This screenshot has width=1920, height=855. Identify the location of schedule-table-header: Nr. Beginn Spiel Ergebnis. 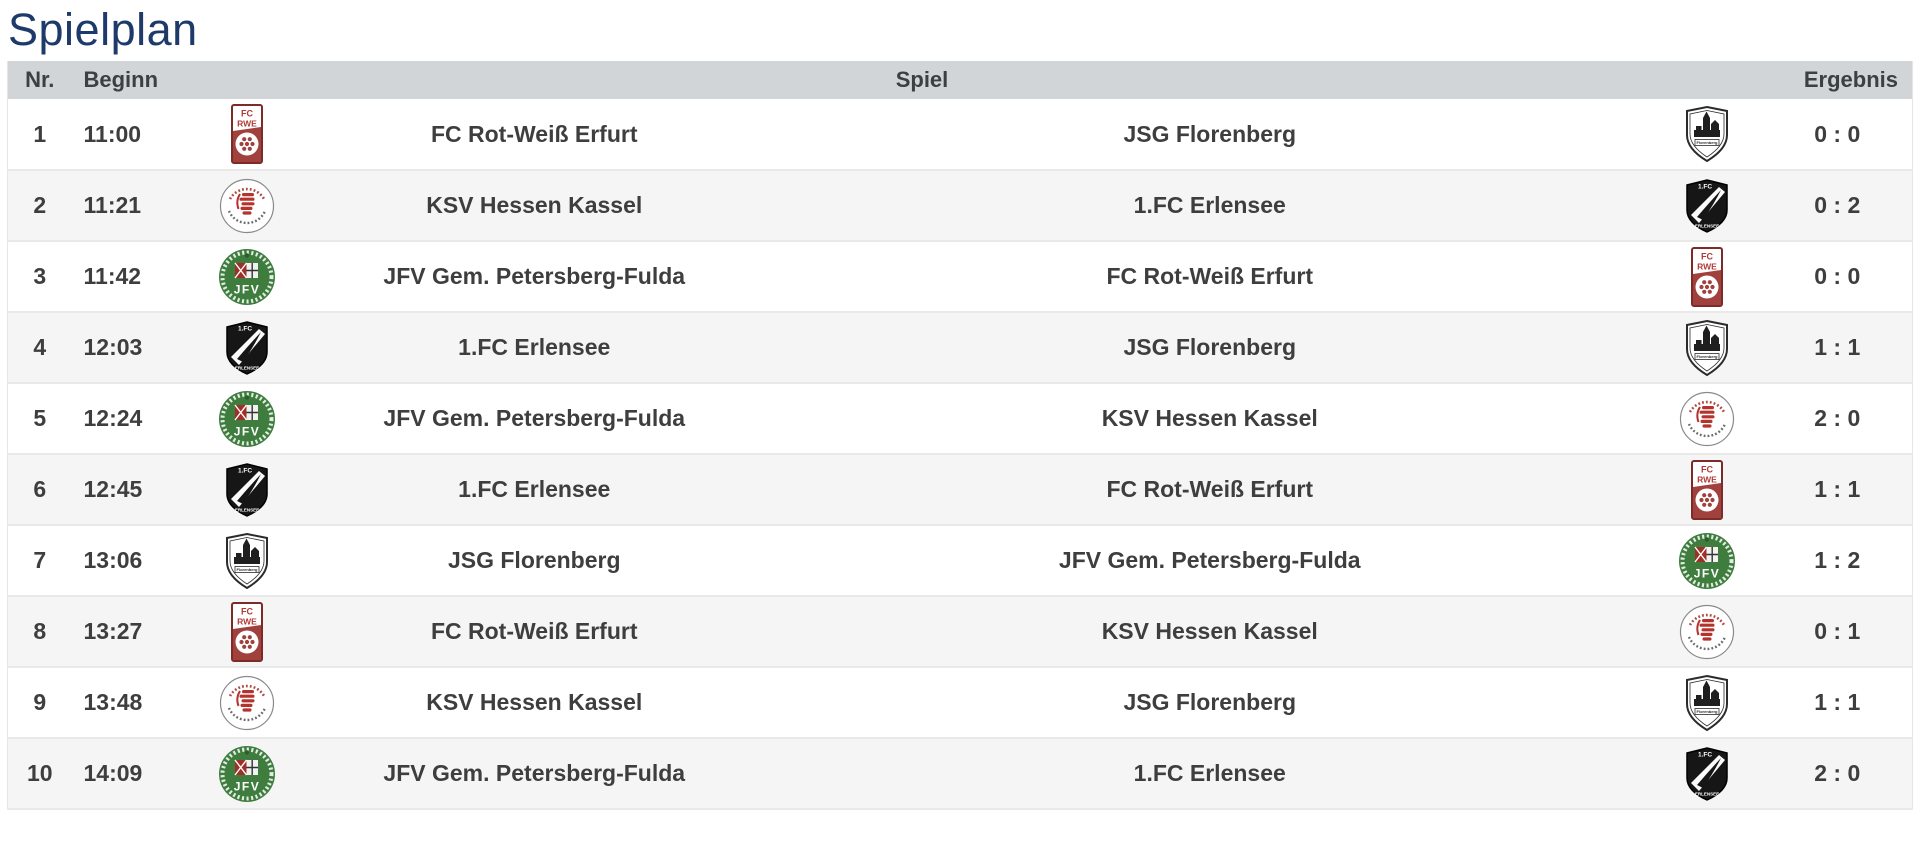
(960, 80).